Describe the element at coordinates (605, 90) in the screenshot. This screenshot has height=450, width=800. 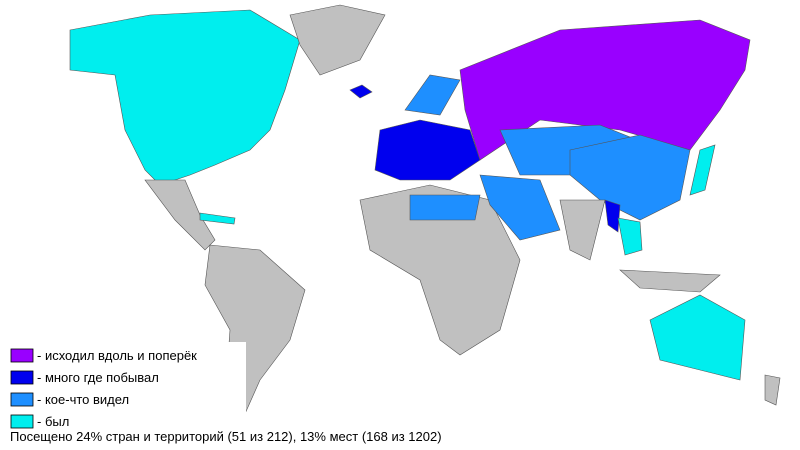
I see `russia` at that location.